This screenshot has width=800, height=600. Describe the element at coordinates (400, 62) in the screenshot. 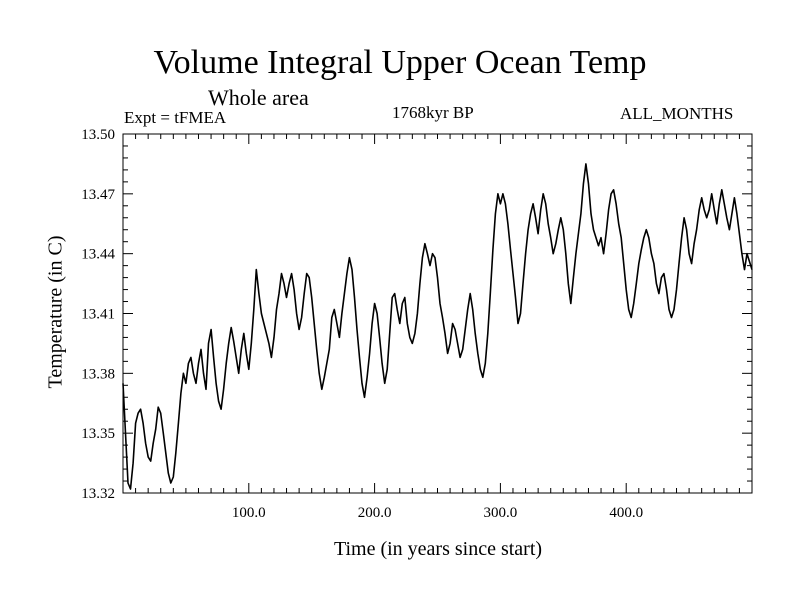

I see `chart-title: Volume Integral Upper Ocean Temp` at that location.